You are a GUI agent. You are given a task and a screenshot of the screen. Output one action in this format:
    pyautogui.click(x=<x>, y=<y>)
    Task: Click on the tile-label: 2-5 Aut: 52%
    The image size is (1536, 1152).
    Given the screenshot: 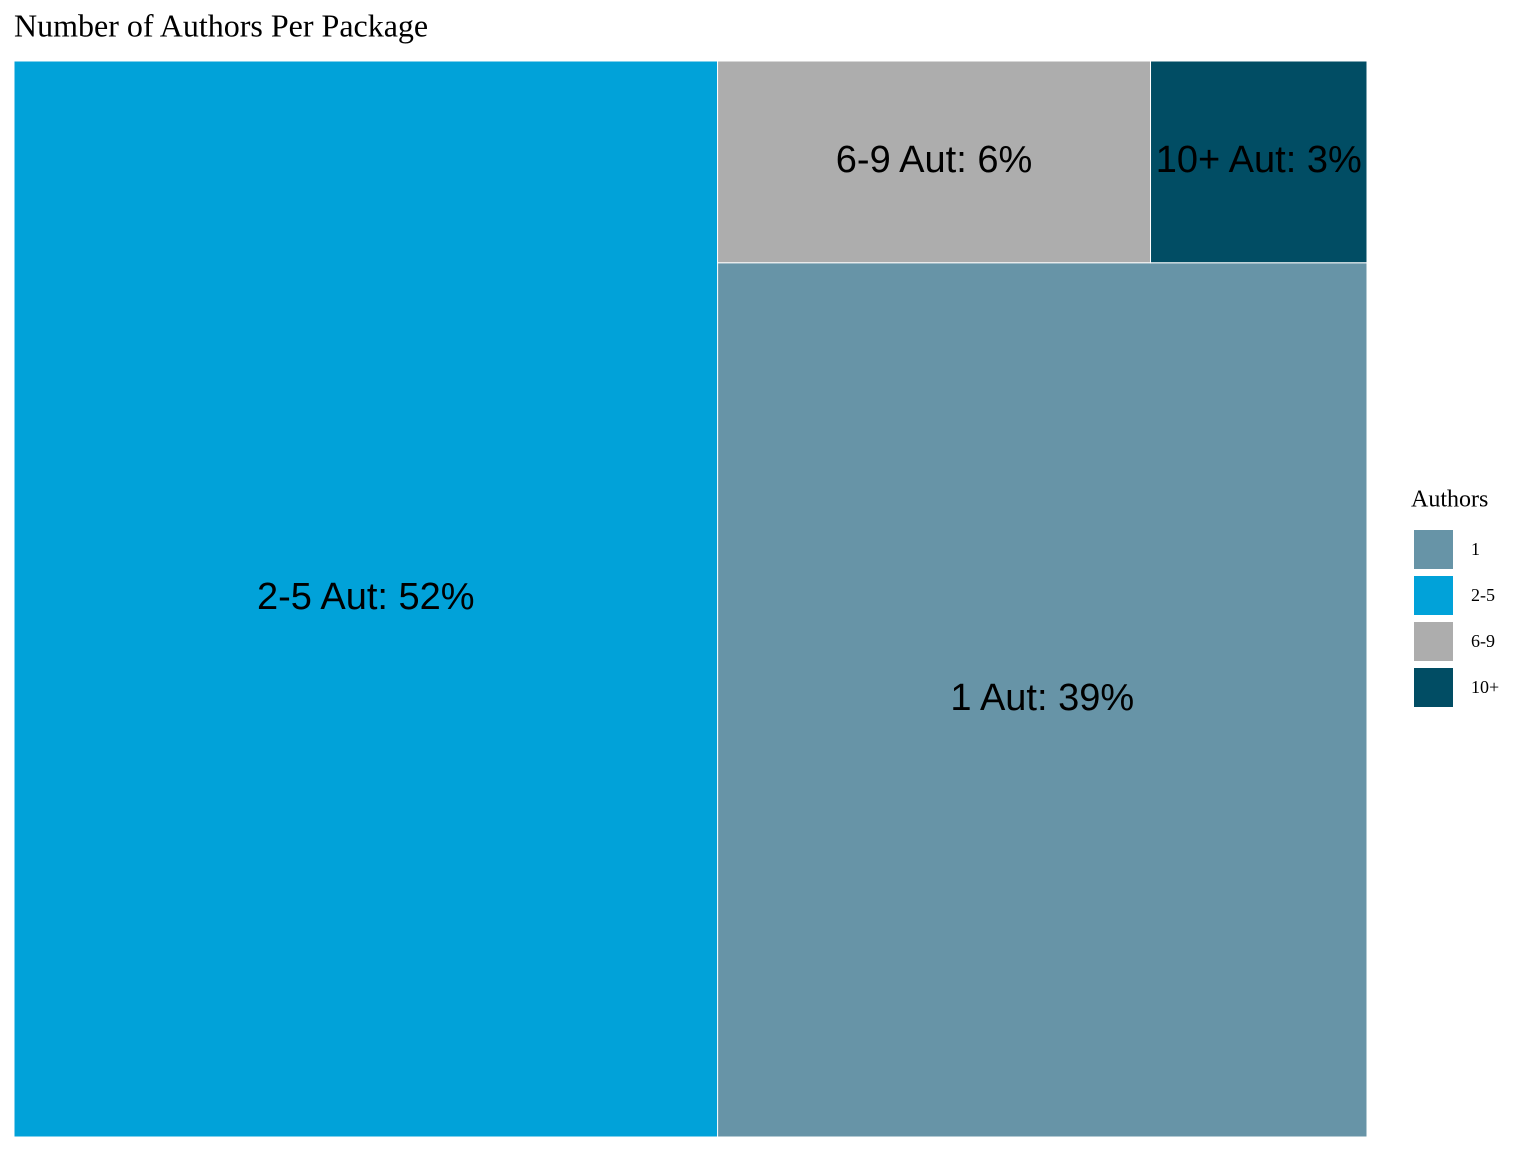 What is the action you would take?
    pyautogui.click(x=366, y=597)
    